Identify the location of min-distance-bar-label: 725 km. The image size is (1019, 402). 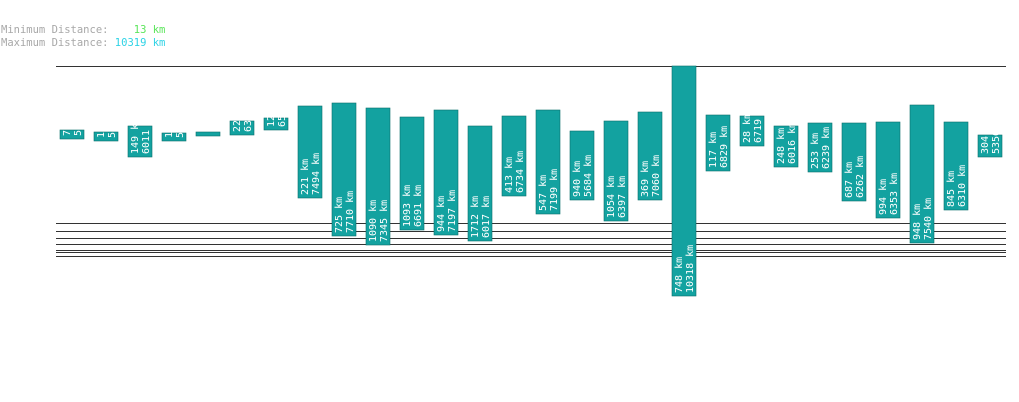
(339, 215).